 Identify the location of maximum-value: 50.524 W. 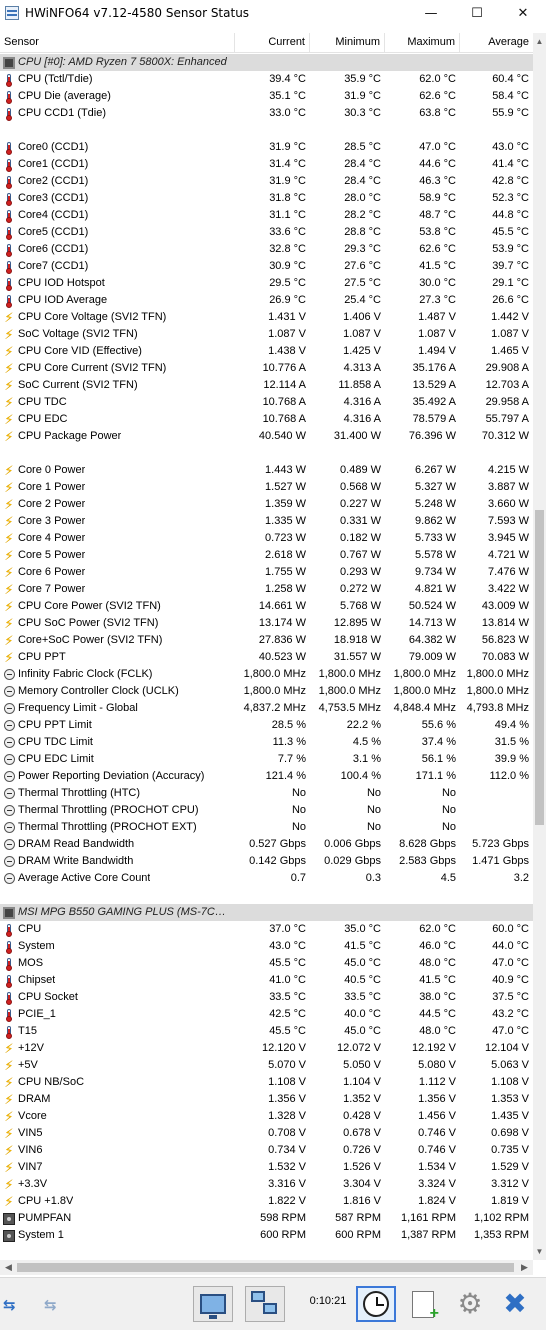
(432, 606).